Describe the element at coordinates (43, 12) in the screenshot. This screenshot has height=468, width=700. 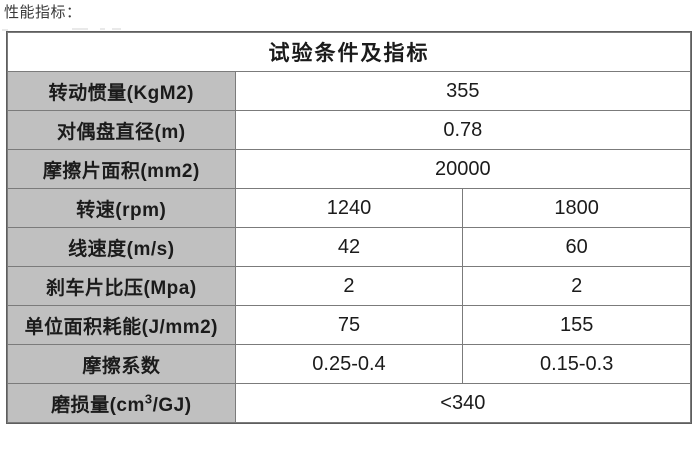
I see `section-caption: 性能指标：` at that location.